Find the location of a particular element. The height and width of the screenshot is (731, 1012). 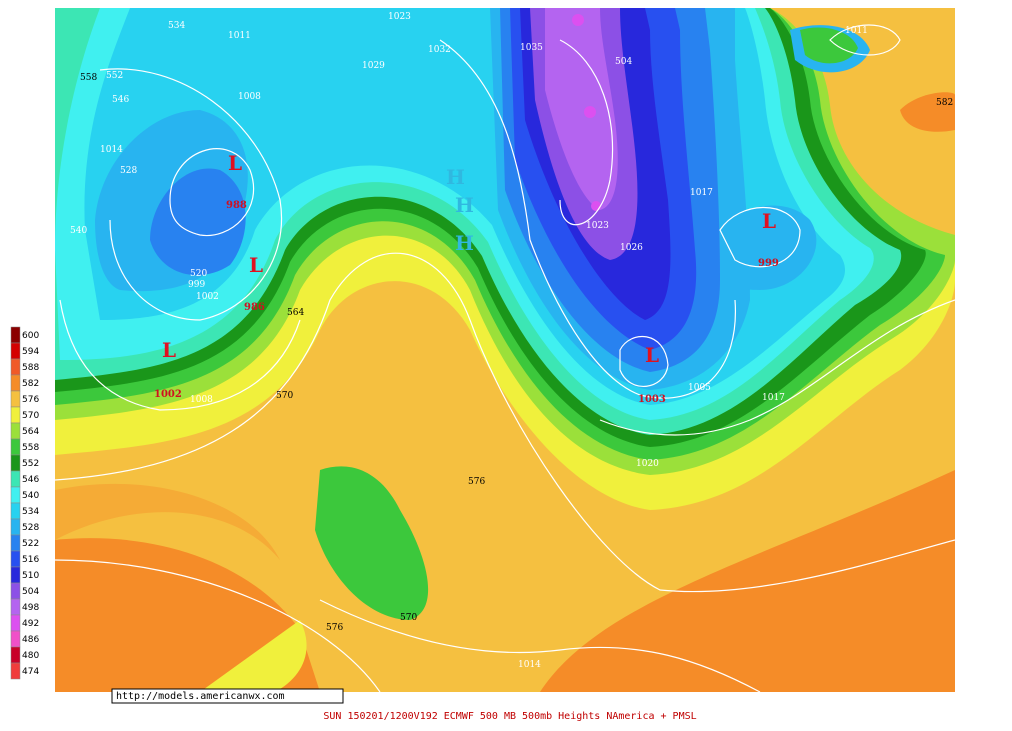

contour-label: 528 is located at coordinates (128, 171).